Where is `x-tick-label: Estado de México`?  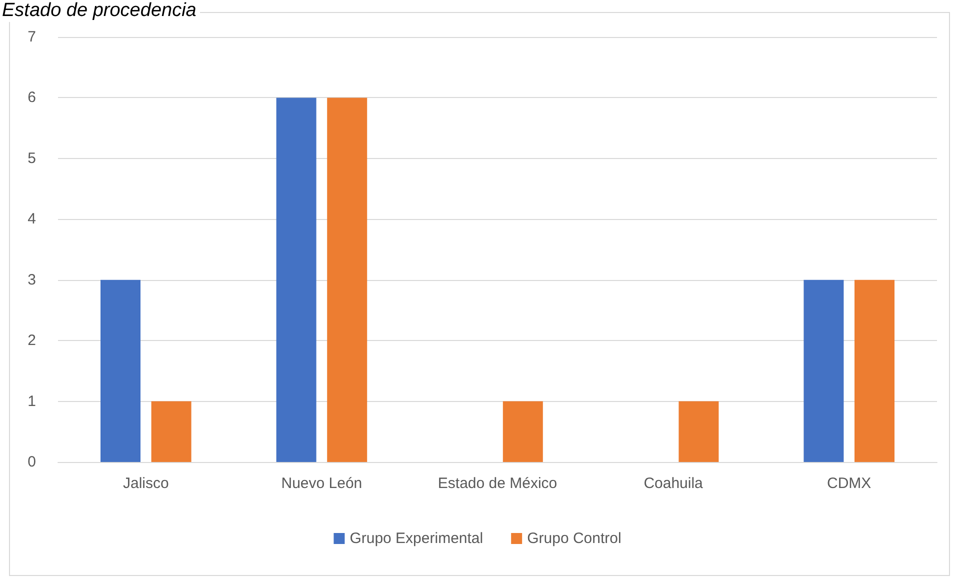 x-tick-label: Estado de México is located at coordinates (498, 483).